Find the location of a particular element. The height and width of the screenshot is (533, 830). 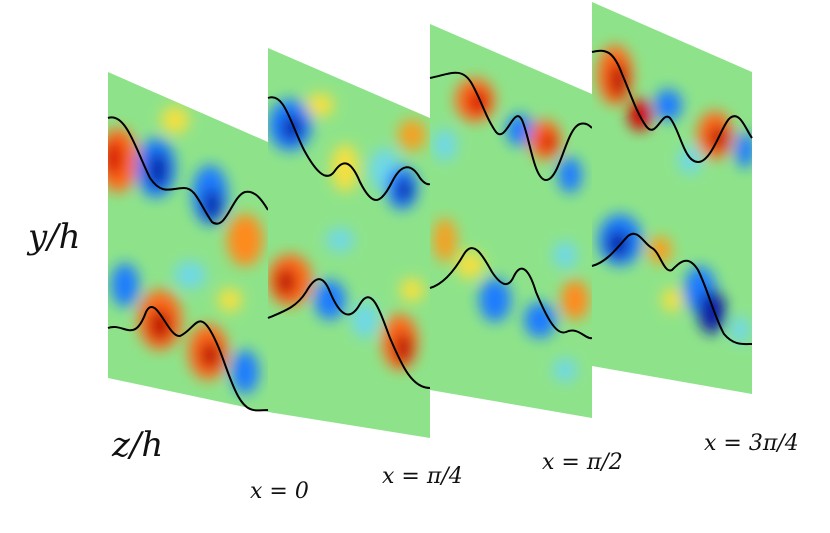

slice-0-interface-lower is located at coordinates (188, 359).